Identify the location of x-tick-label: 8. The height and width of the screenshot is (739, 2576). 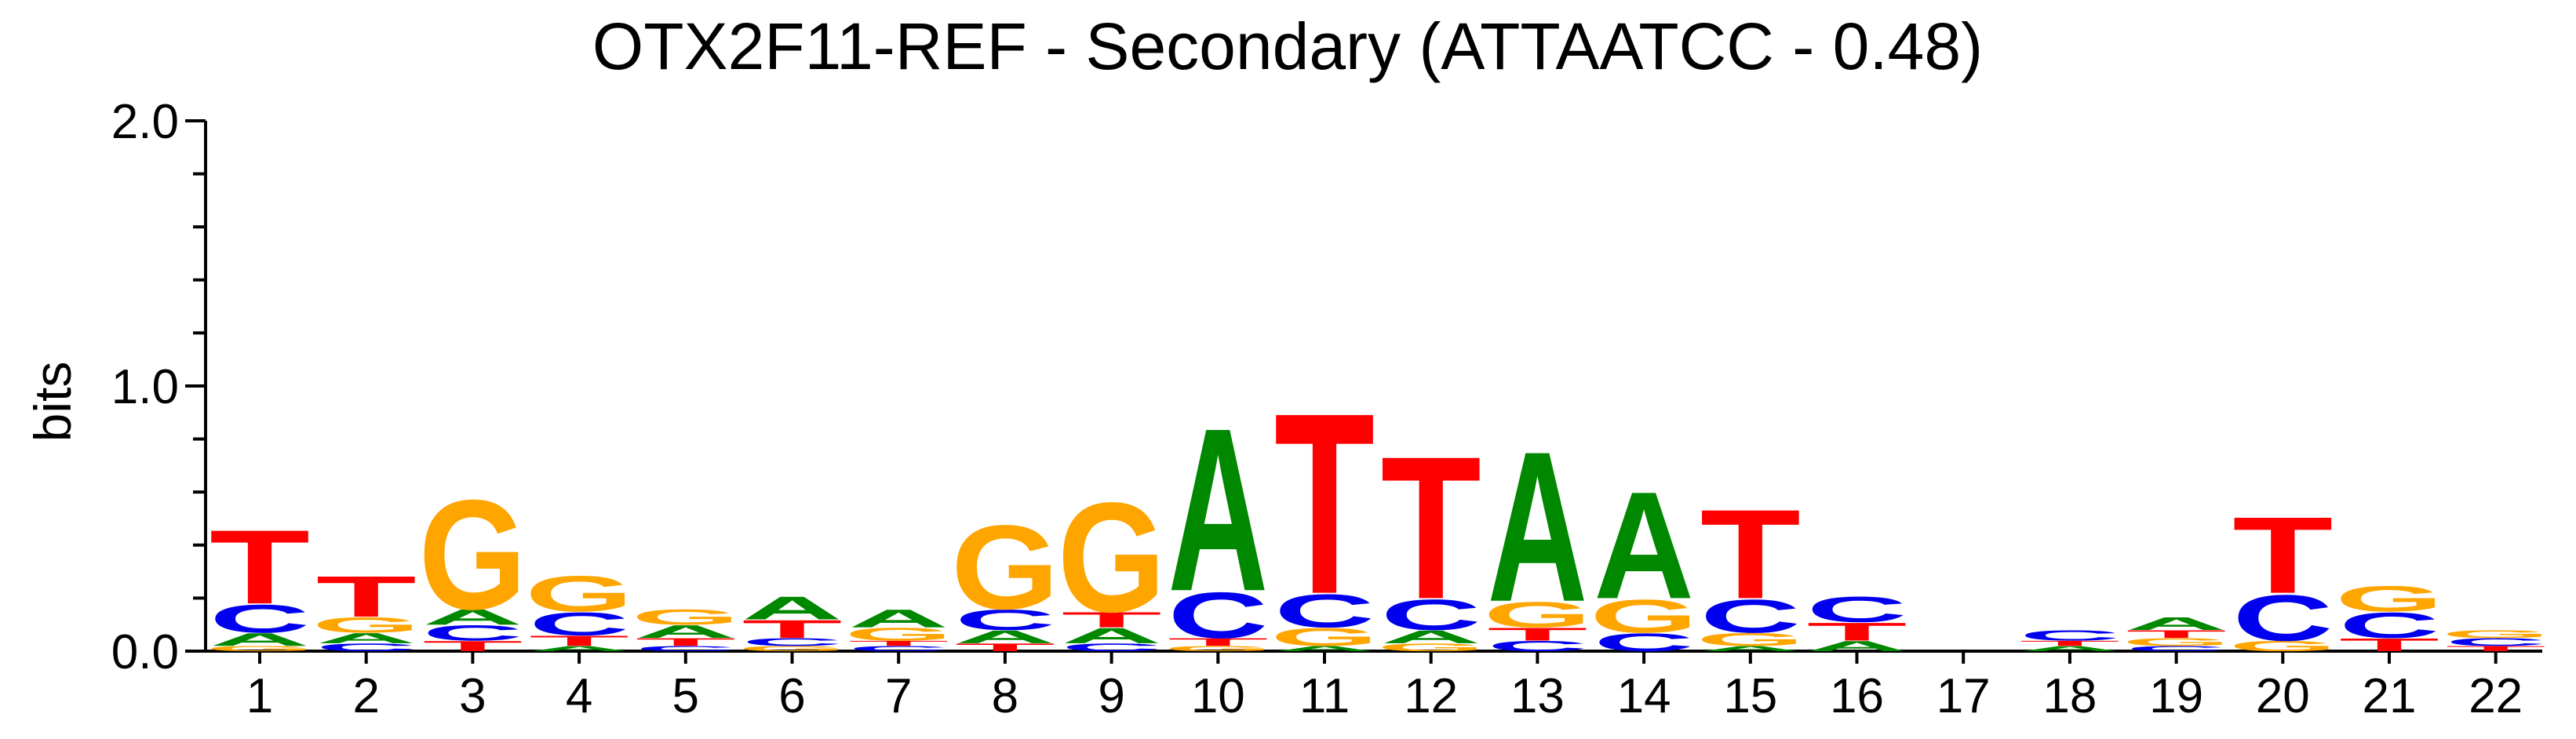
(1005, 696).